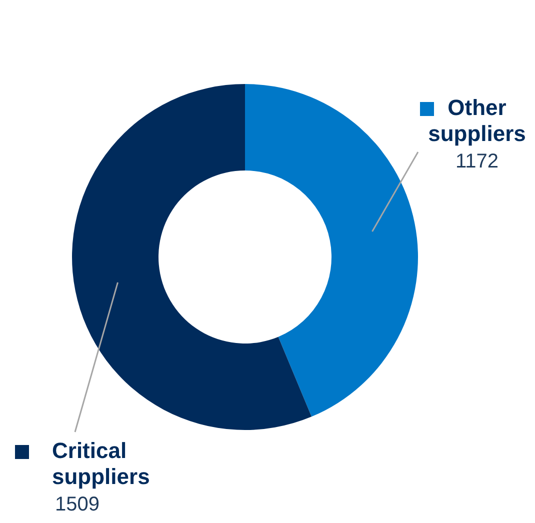 The width and height of the screenshot is (535, 523). What do you see at coordinates (101, 464) in the screenshot?
I see `legend-label: Critical suppliers` at bounding box center [101, 464].